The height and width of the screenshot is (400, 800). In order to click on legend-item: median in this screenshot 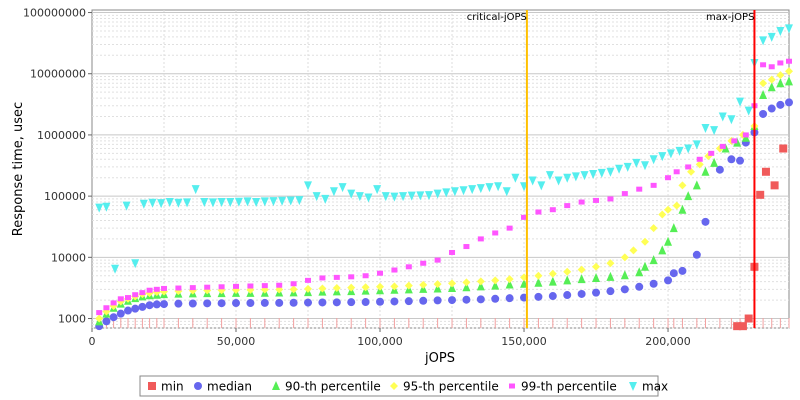, I will do `click(223, 387)`.